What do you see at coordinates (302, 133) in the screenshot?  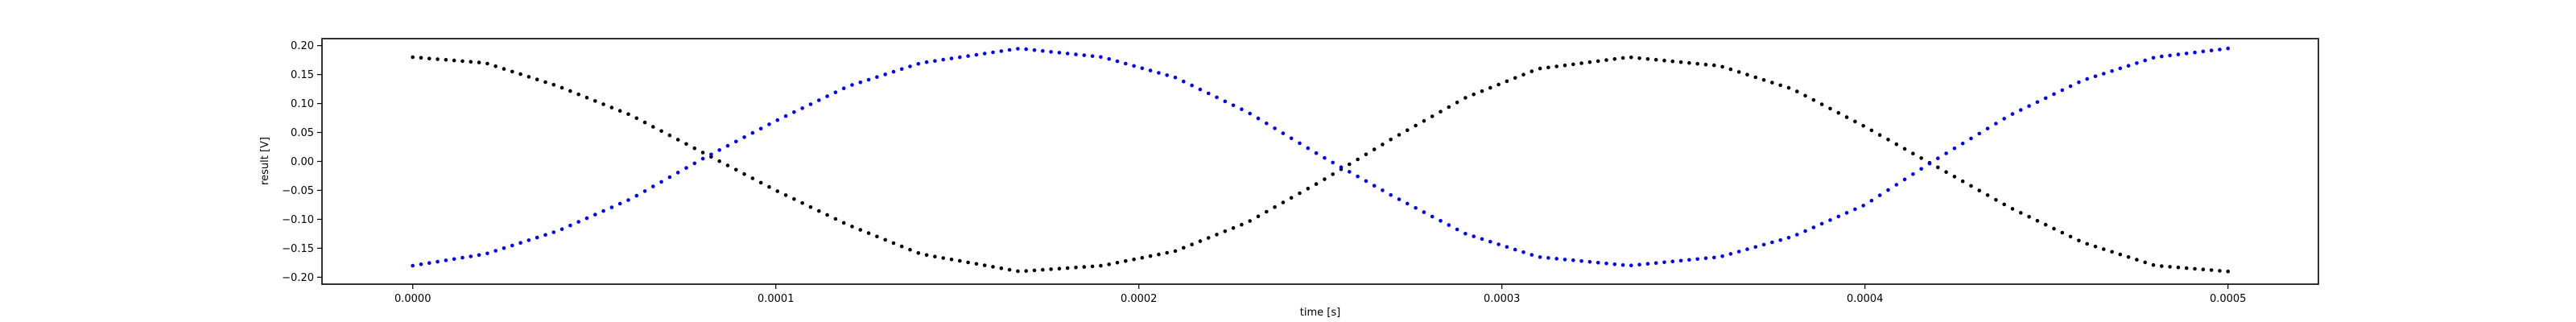 I see `y-tick-label: 0.05` at bounding box center [302, 133].